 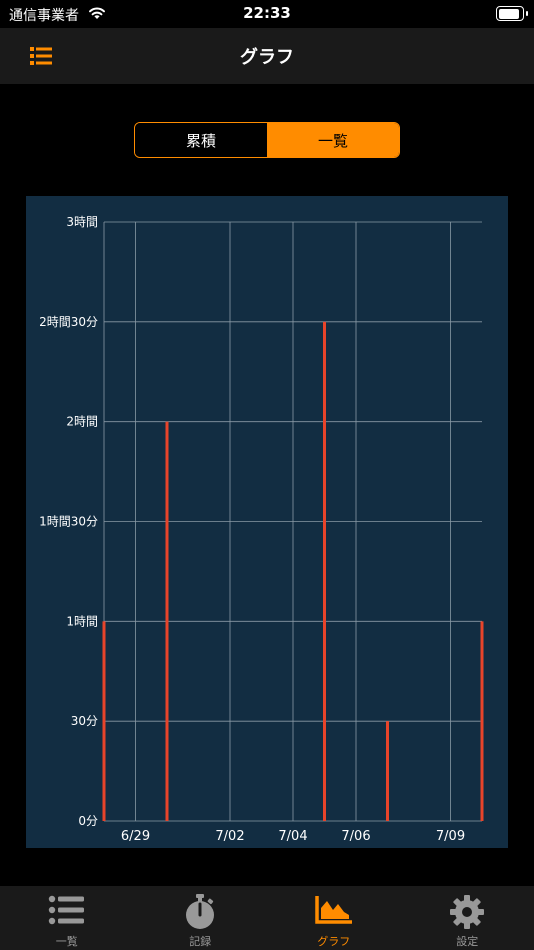 I want to click on y-tick-label: 1時間, so click(x=82, y=621).